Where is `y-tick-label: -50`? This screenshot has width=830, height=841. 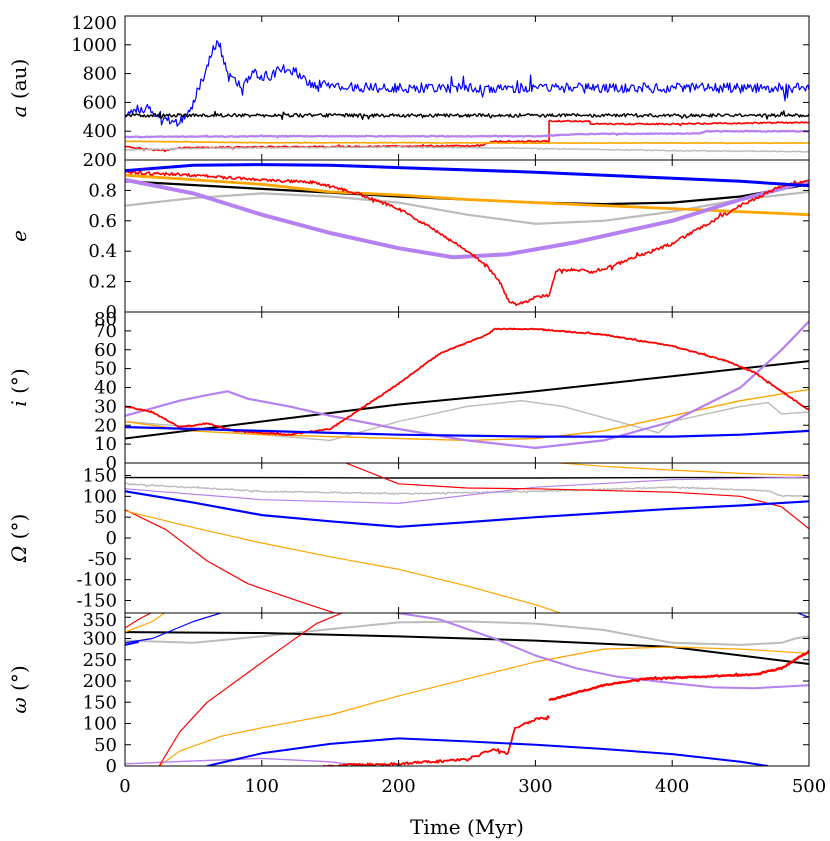 y-tick-label: -50 is located at coordinates (102, 559).